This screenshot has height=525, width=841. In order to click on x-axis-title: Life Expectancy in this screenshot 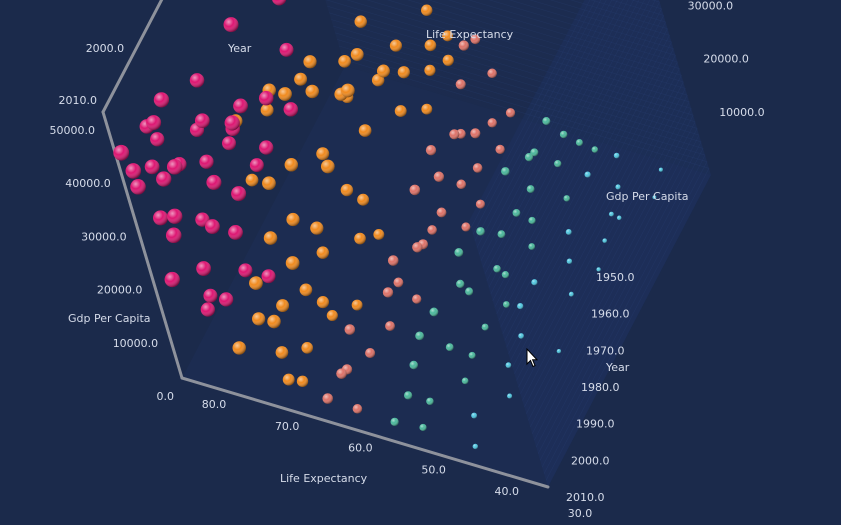, I will do `click(324, 478)`.